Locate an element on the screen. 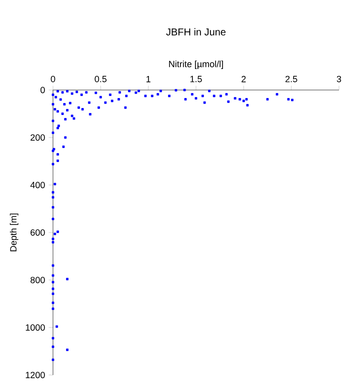 This screenshot has height=384, width=345. y-axis-title: Depth [m] is located at coordinates (14, 233).